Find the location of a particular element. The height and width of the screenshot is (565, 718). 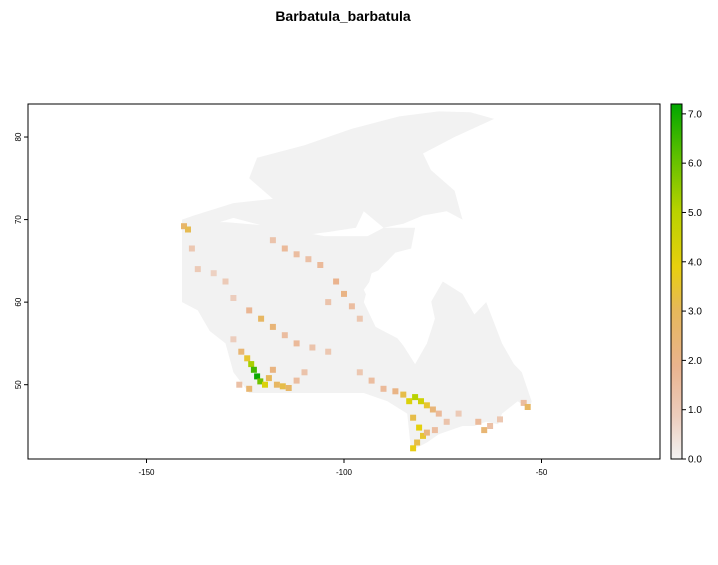

y-tick-label: 70 is located at coordinates (18, 219).